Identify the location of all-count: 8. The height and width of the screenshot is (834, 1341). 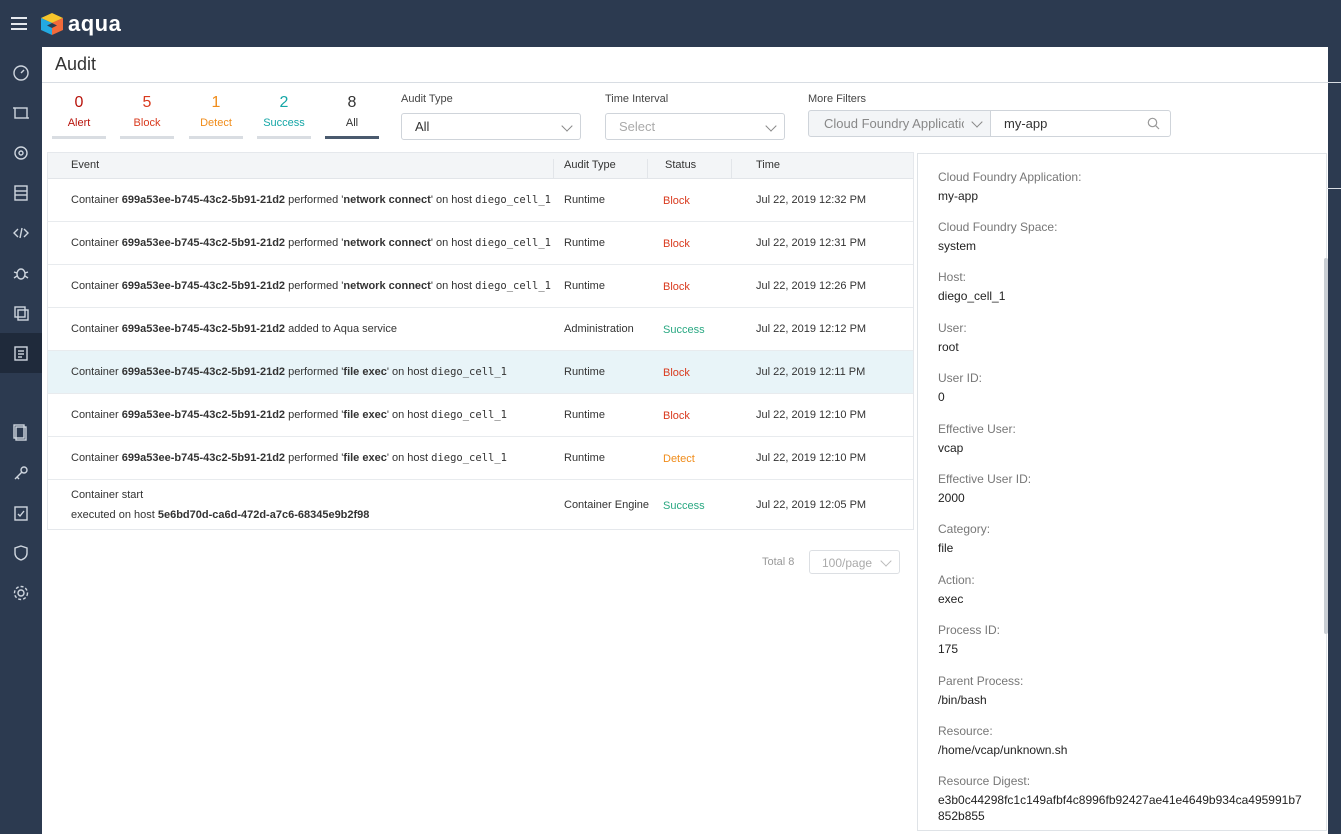
(352, 102).